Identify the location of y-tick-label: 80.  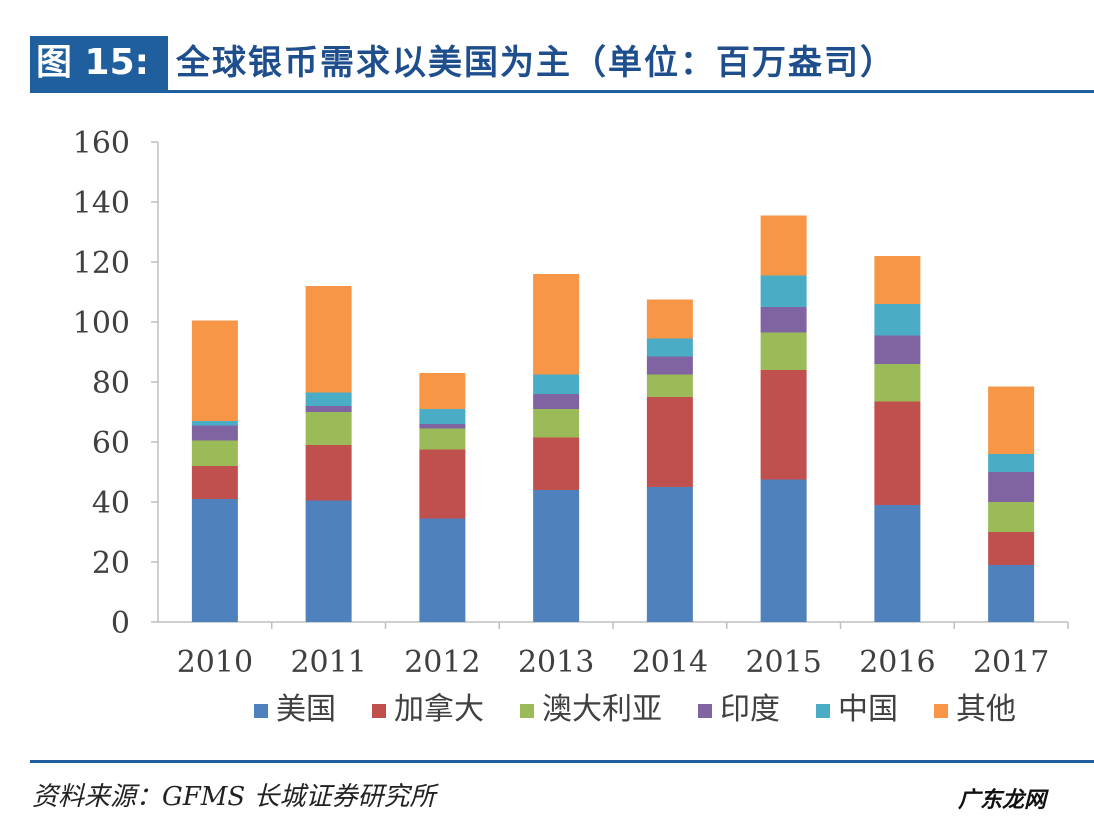
(111, 383).